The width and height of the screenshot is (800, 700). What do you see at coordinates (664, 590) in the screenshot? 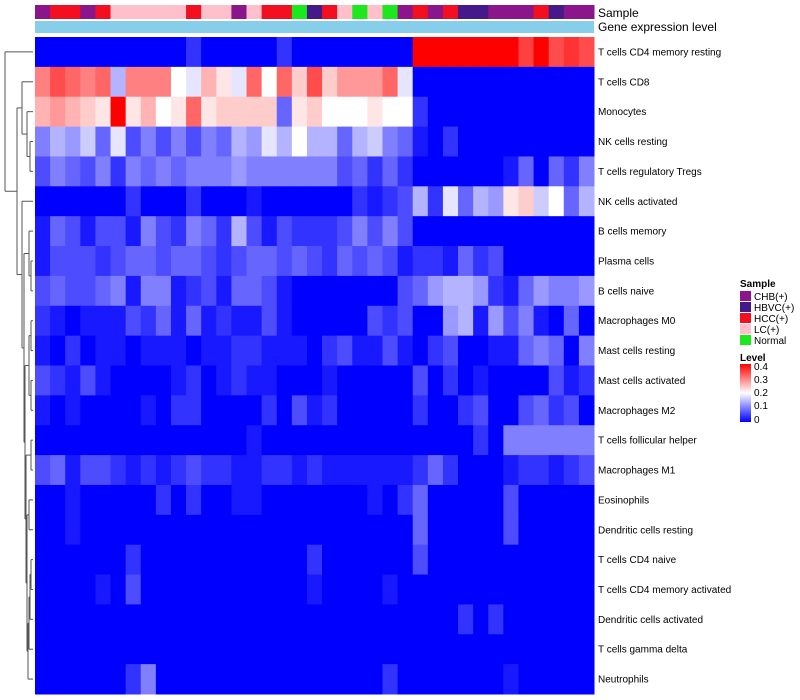
I see `row-label: T cells CD4 memory activated` at bounding box center [664, 590].